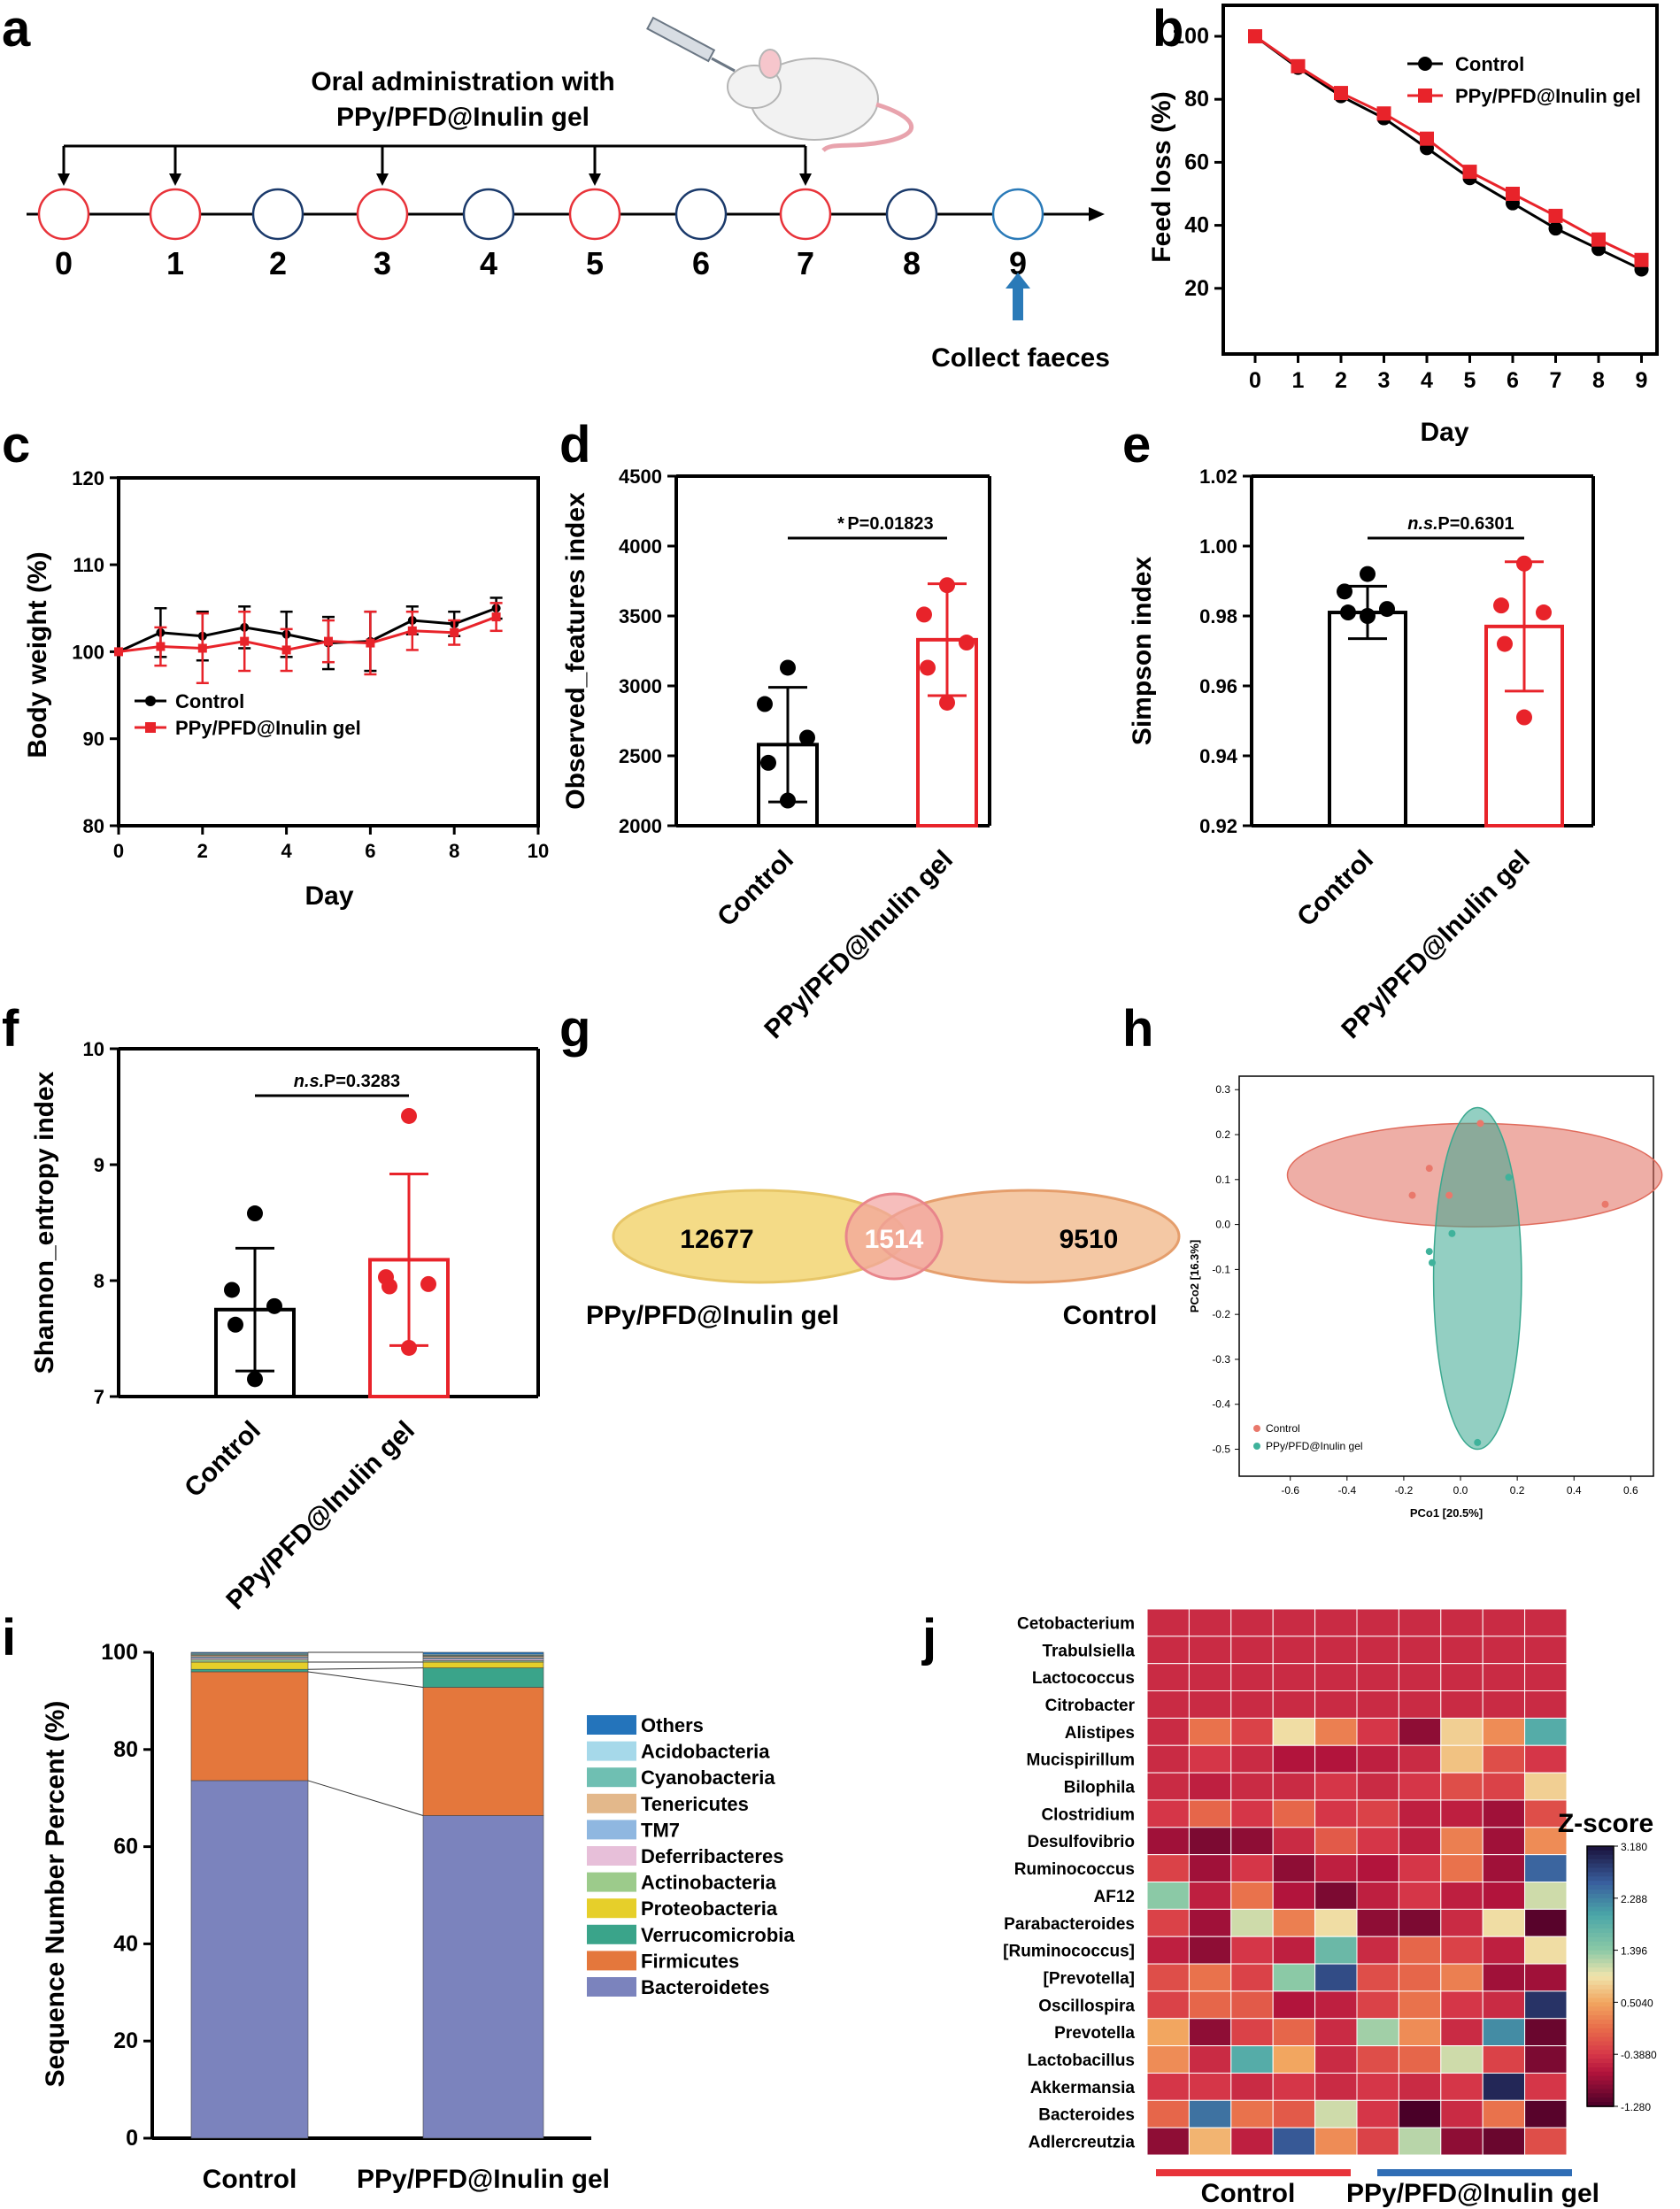 The height and width of the screenshot is (2209, 1680). What do you see at coordinates (1298, 380) in the screenshot?
I see `x-tick-label: 1` at bounding box center [1298, 380].